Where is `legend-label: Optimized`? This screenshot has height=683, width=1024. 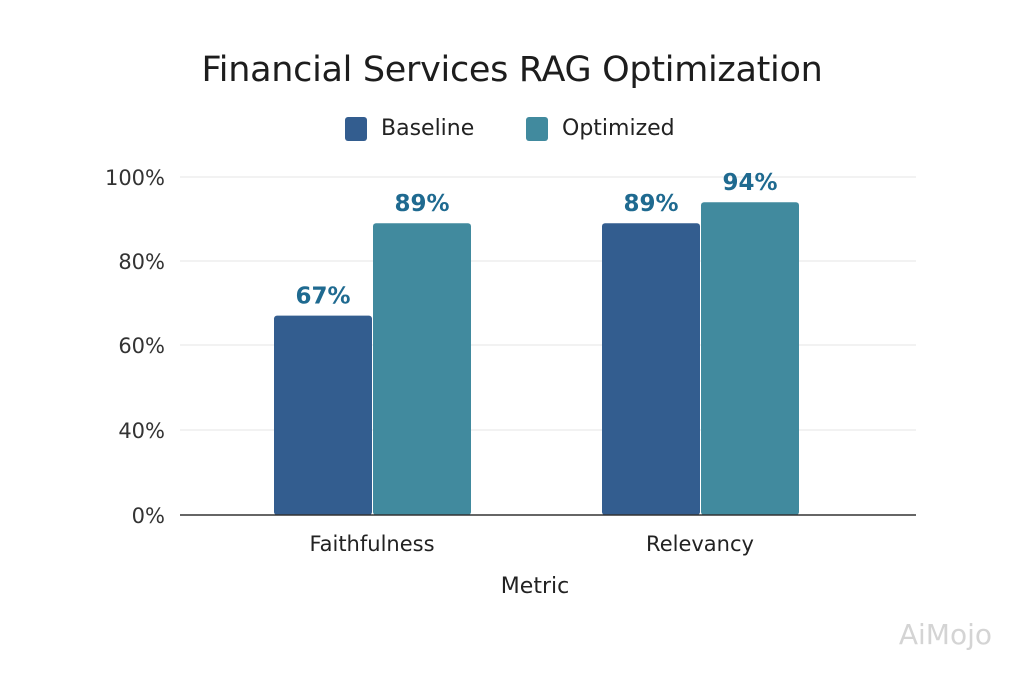
legend-label: Optimized is located at coordinates (618, 128).